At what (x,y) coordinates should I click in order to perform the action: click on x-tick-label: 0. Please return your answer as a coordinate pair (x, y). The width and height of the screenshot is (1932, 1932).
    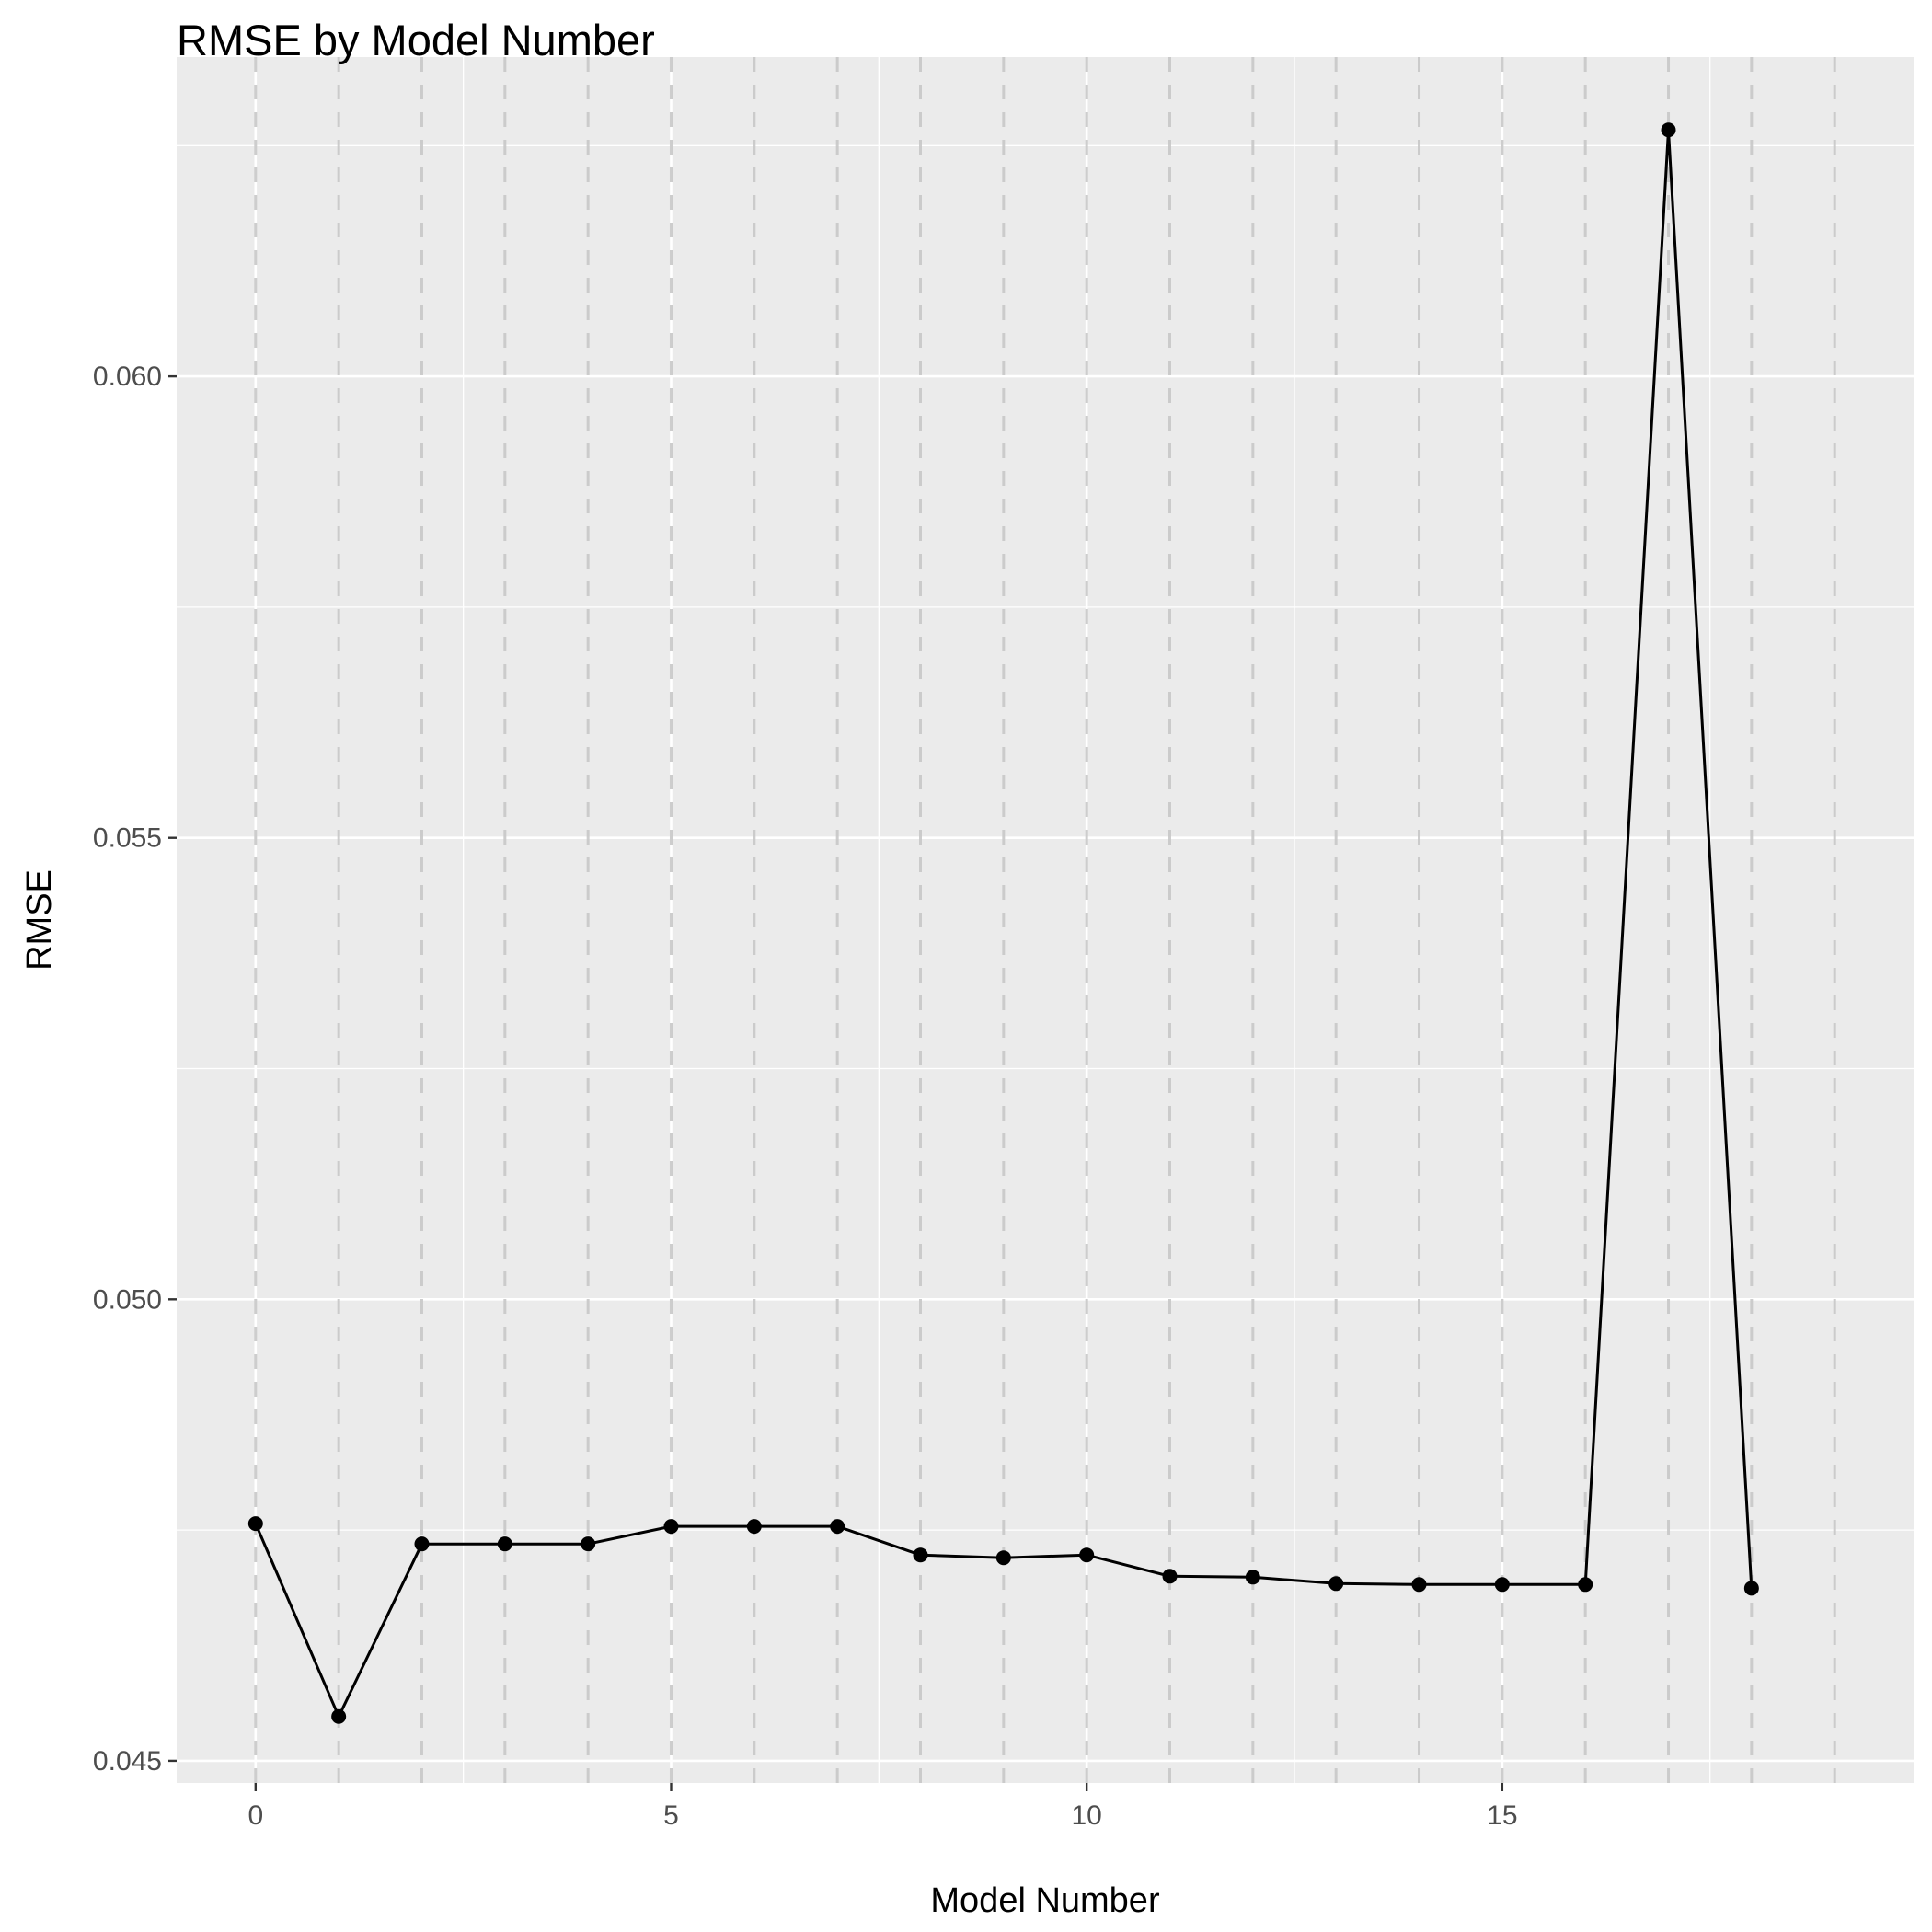
    Looking at the image, I should click on (255, 1815).